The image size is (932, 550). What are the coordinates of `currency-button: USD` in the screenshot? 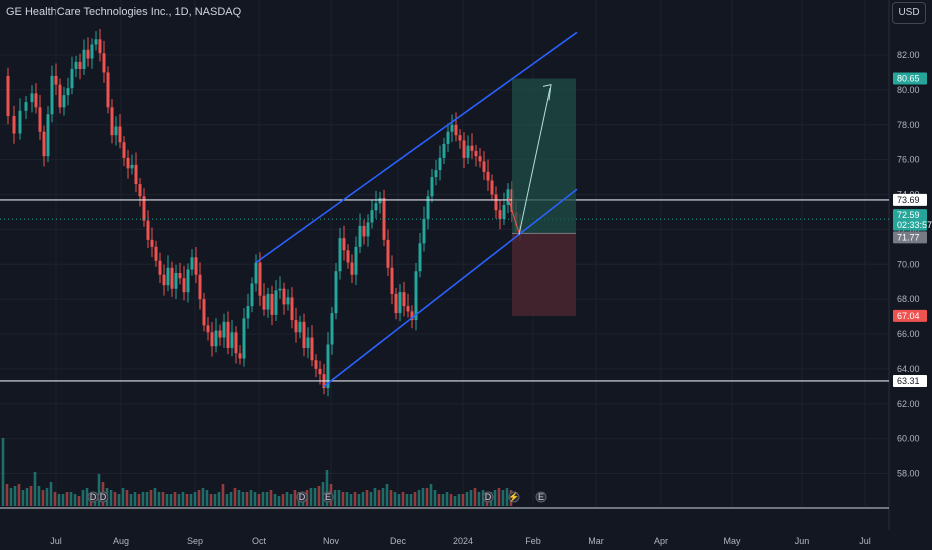 It's located at (909, 13).